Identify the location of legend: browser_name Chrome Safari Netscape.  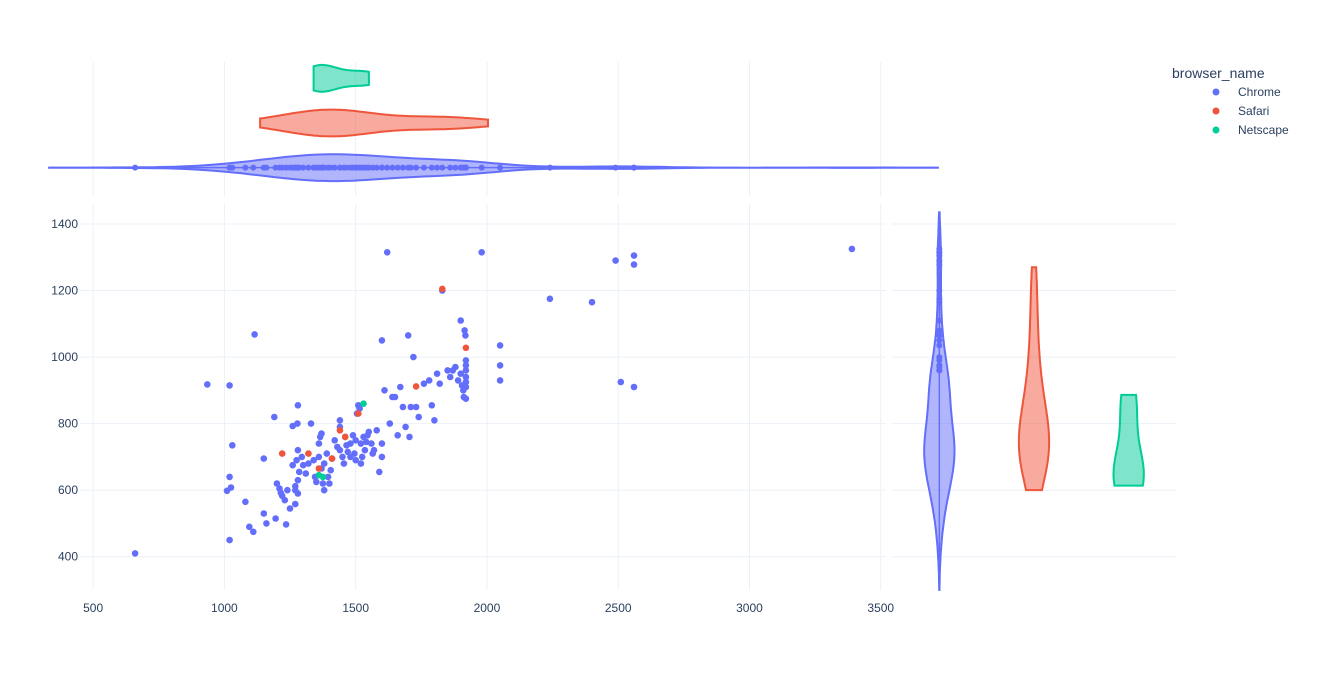
(1230, 101).